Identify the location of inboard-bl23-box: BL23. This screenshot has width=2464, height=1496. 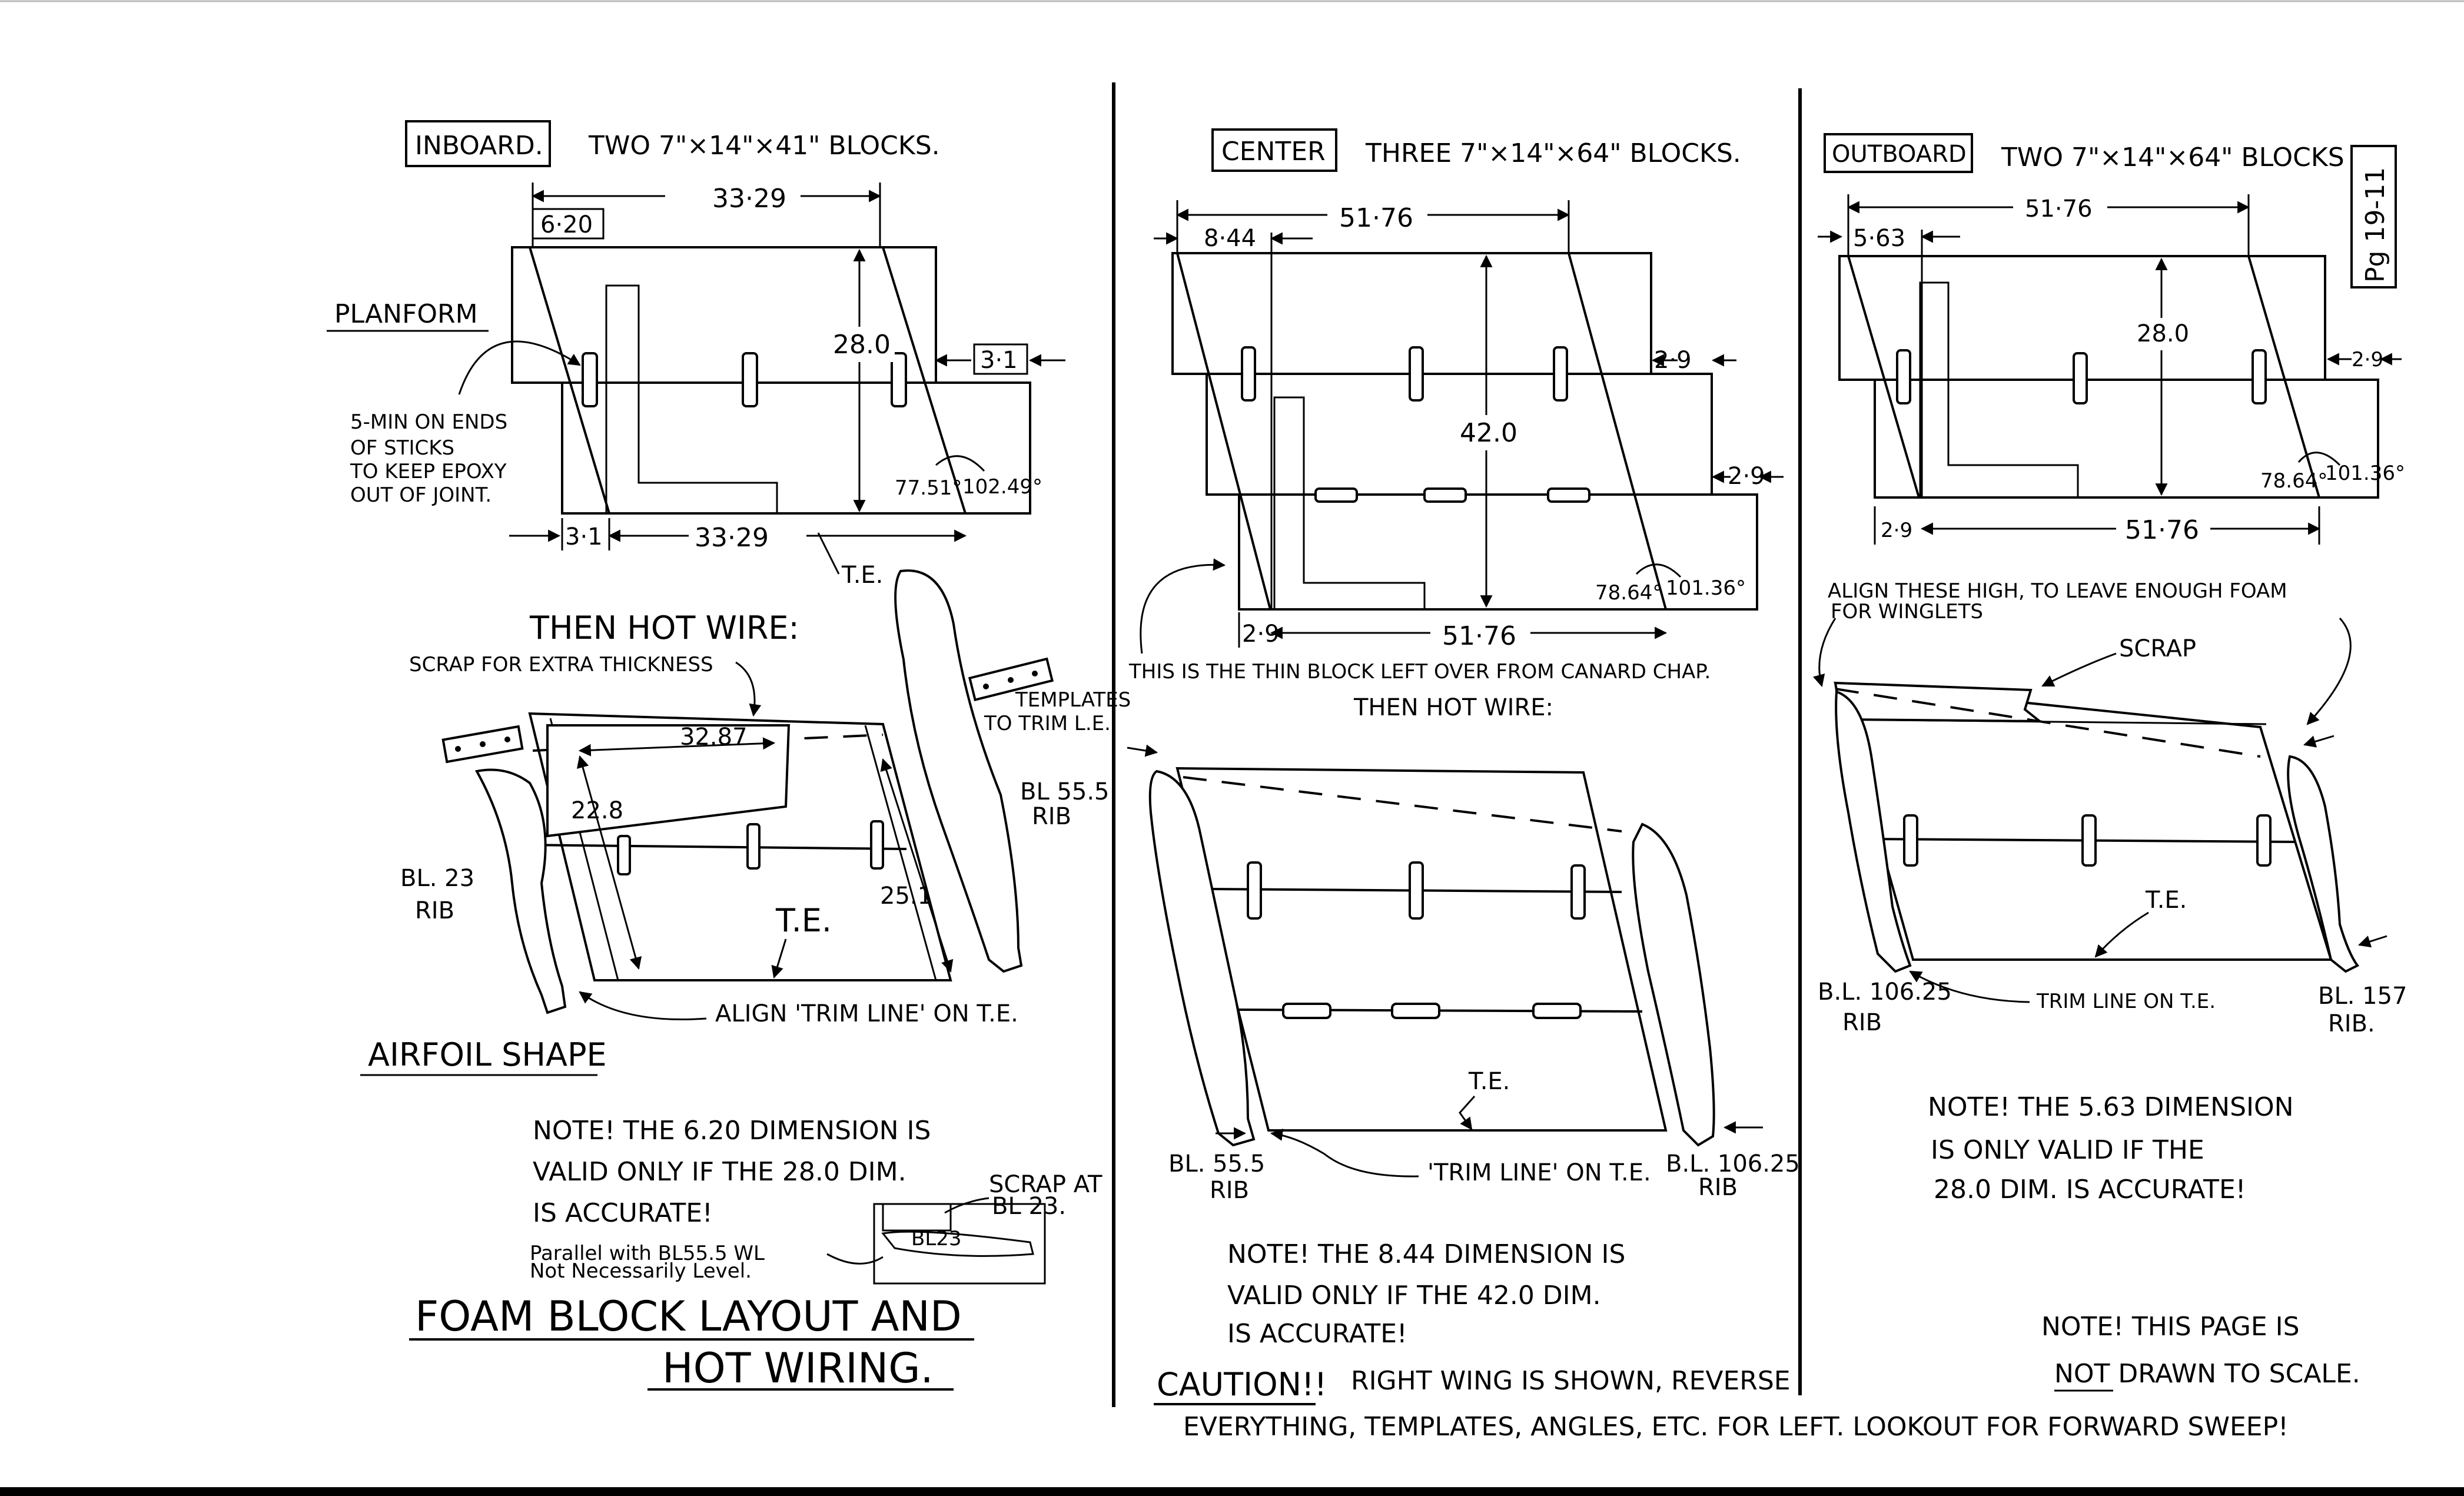
(937, 1239).